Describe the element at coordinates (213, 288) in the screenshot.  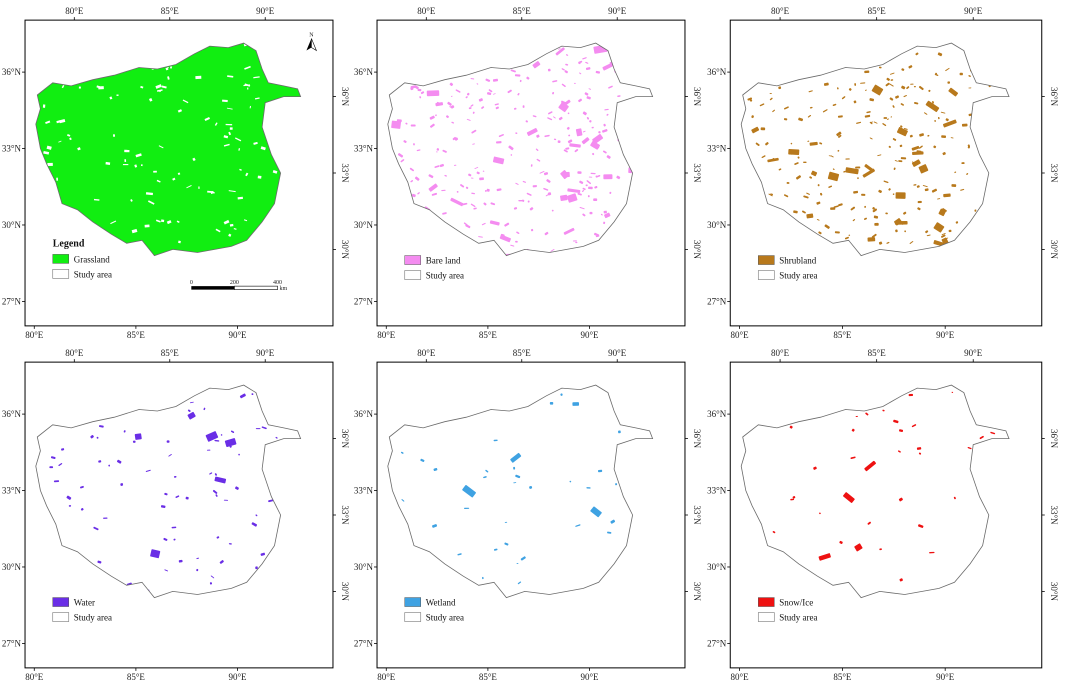
I see `scalebar-segment-black` at that location.